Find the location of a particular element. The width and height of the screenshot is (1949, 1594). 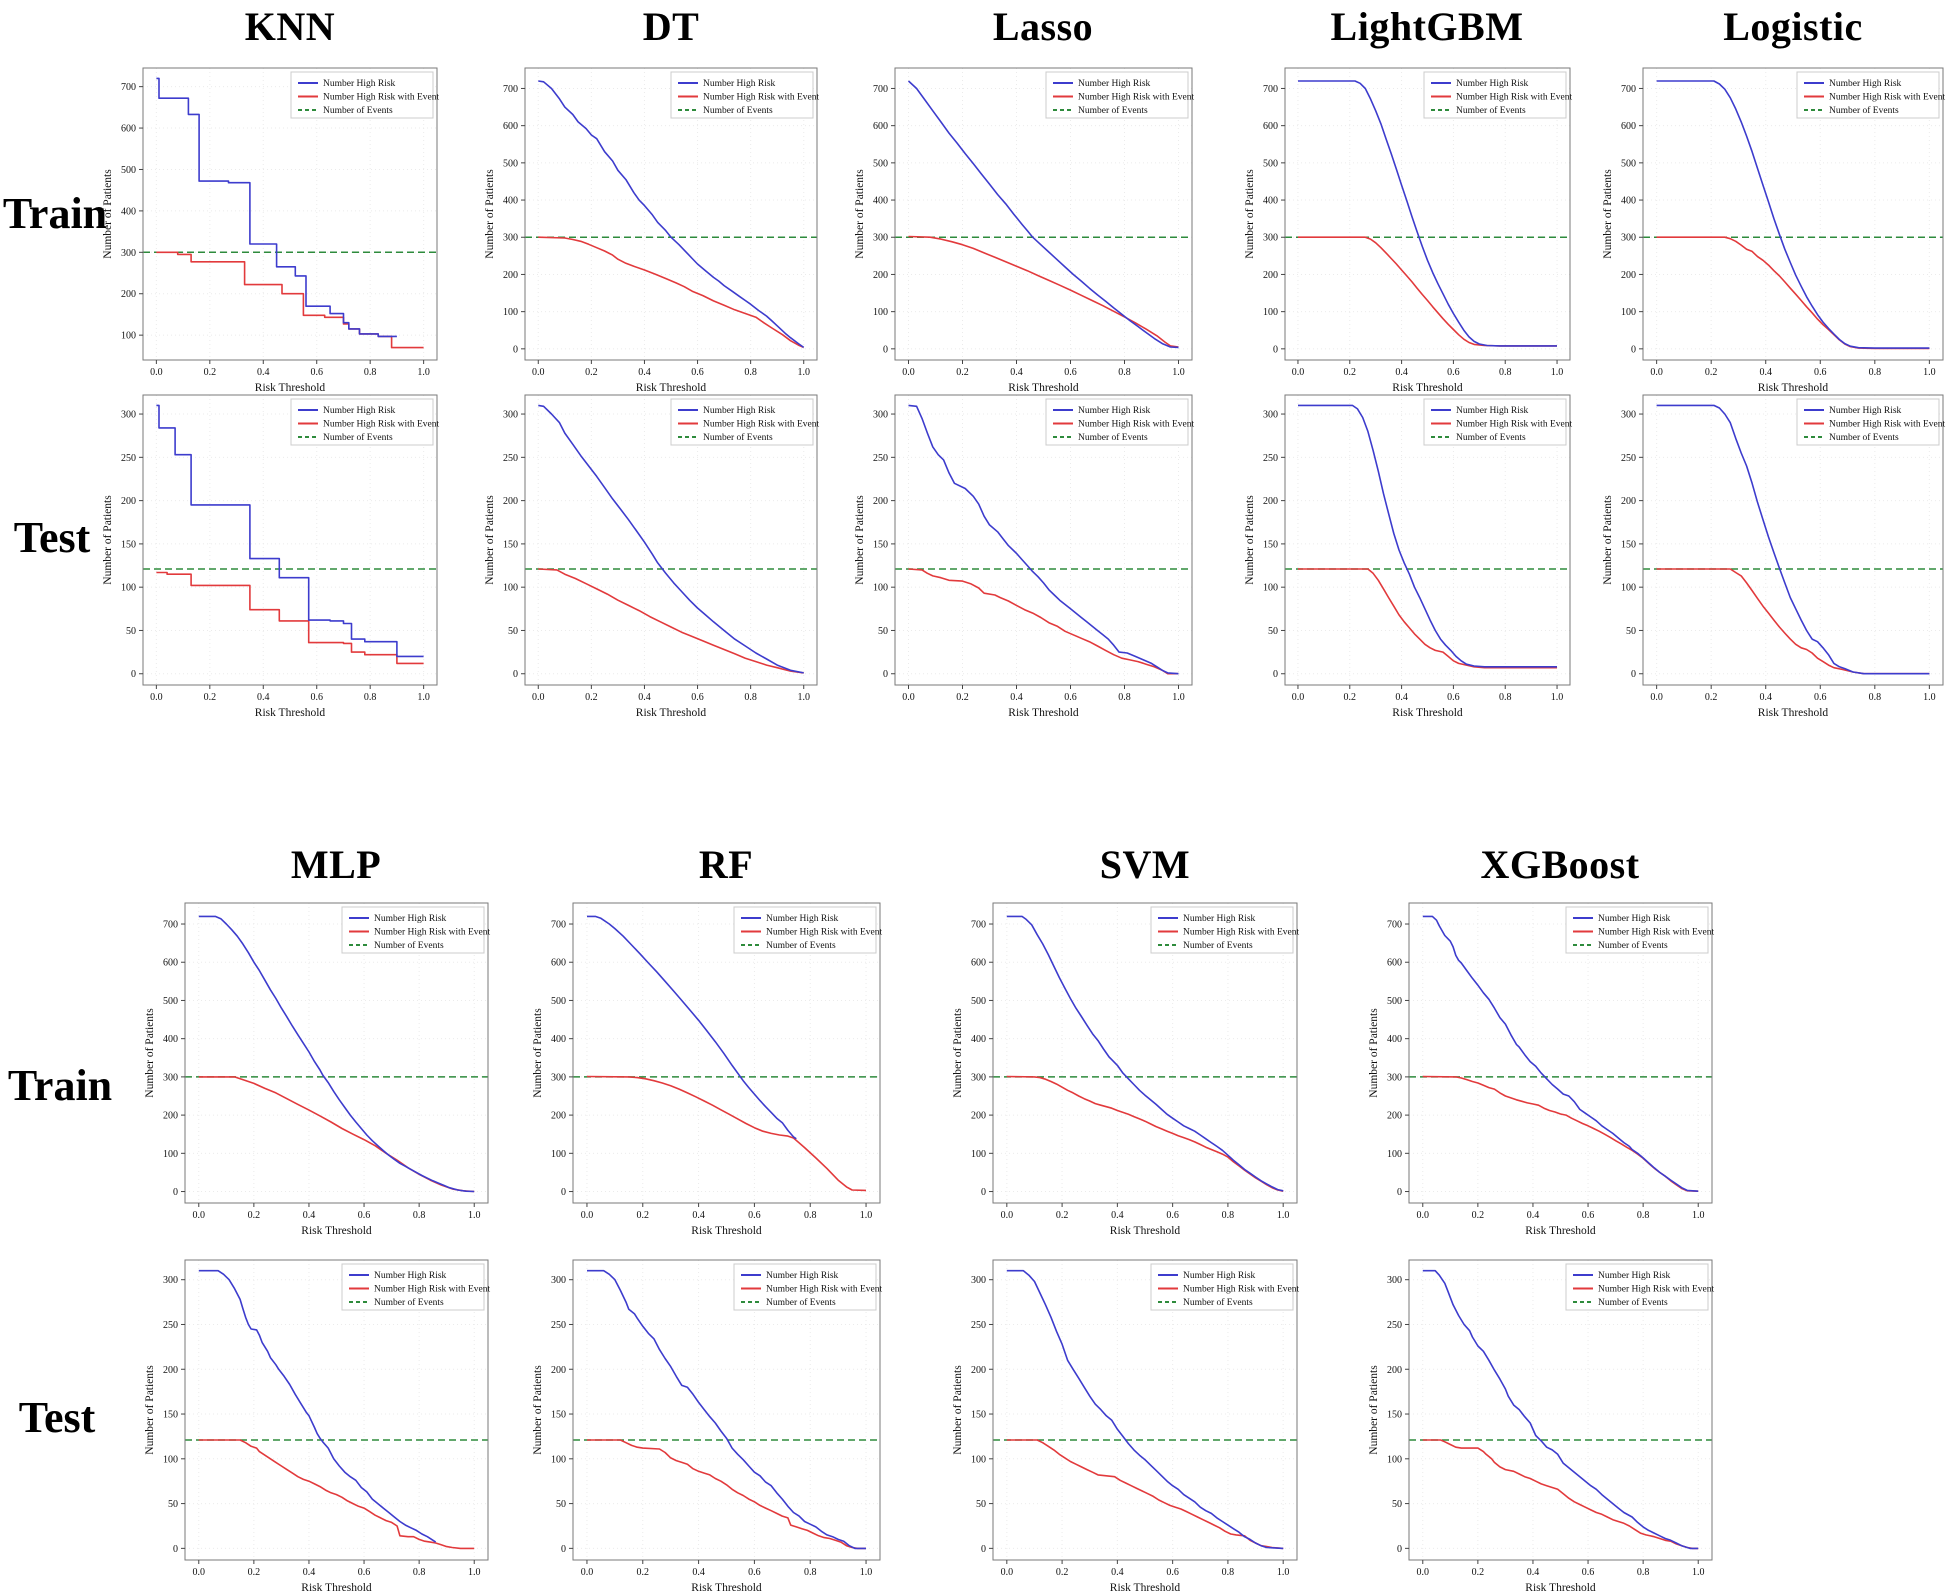

row-label-test-top: Test is located at coordinates (52, 537).